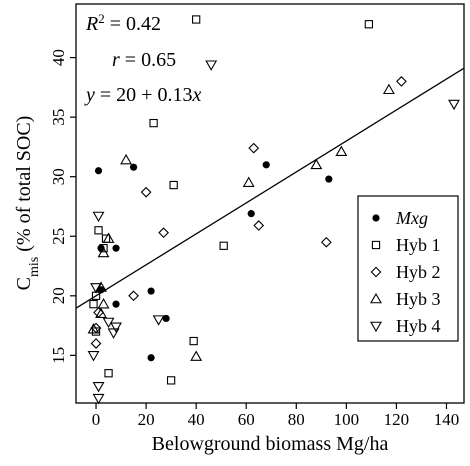  Describe the element at coordinates (58, 295) in the screenshot. I see `y-tick-label: 20` at that location.